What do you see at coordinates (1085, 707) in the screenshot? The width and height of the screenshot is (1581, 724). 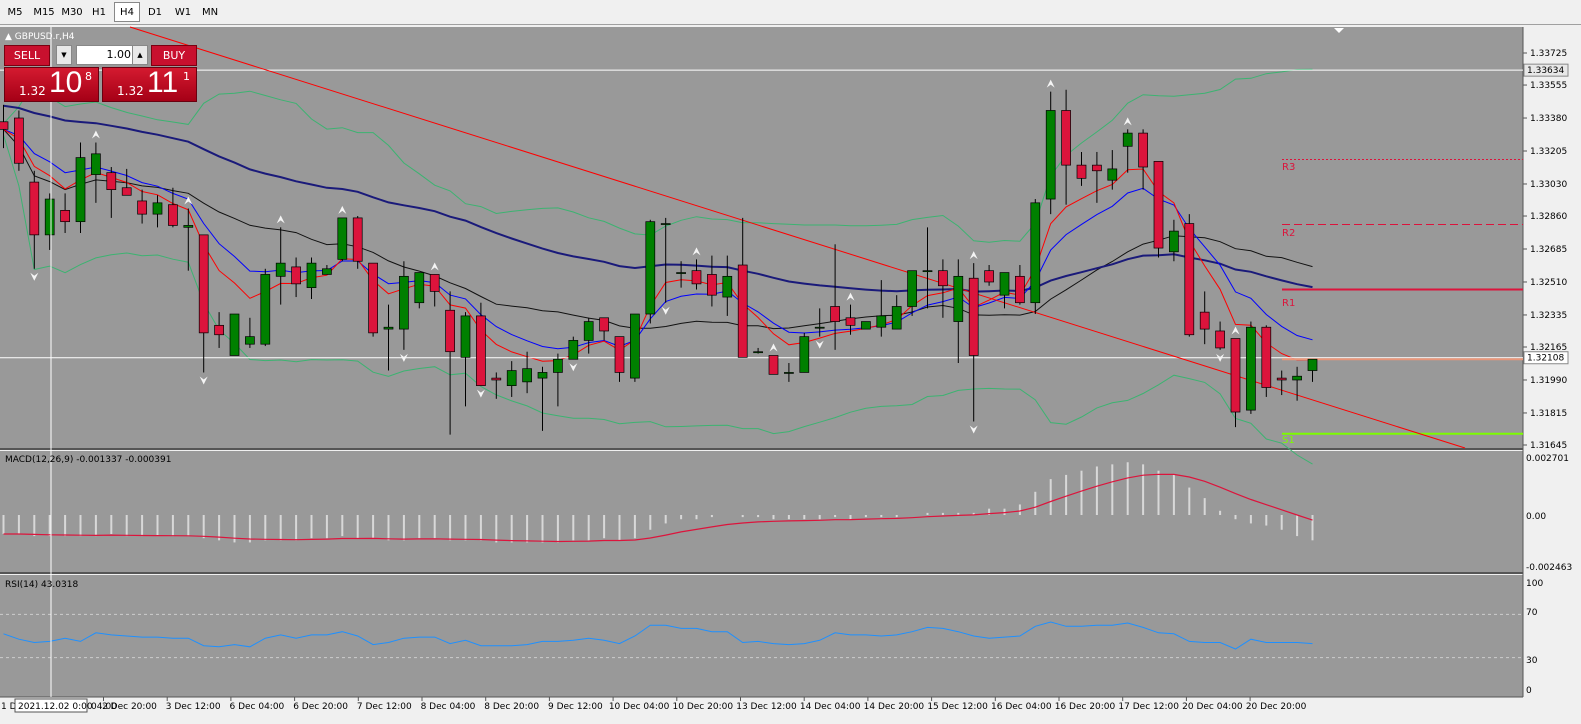 I see `time-label: 16 Dec 20:00` at bounding box center [1085, 707].